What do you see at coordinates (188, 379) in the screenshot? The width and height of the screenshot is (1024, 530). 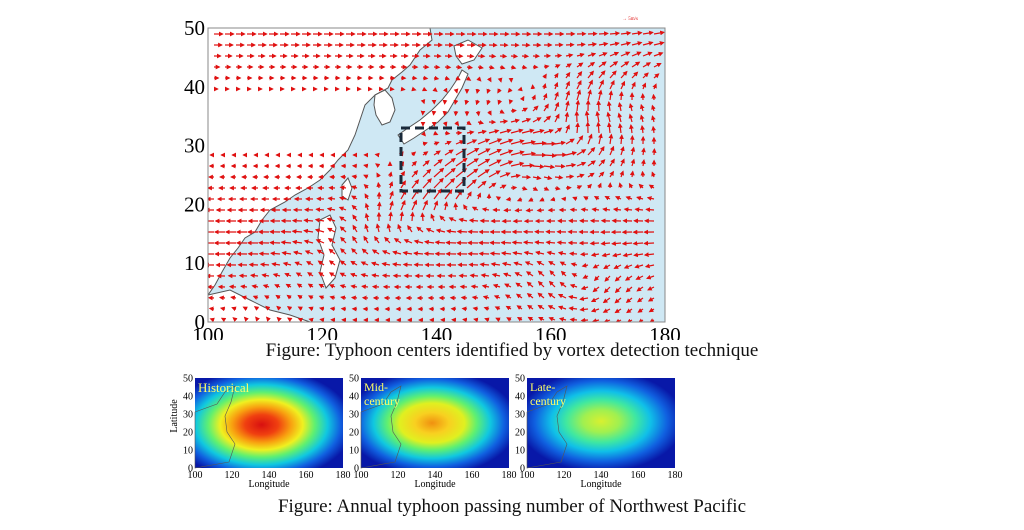 I see `panel-y-tick-label: 50` at bounding box center [188, 379].